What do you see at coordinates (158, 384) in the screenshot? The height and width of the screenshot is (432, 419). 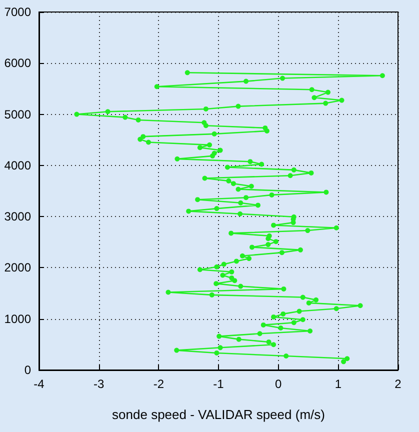 I see `x-tick-label: -2` at bounding box center [158, 384].